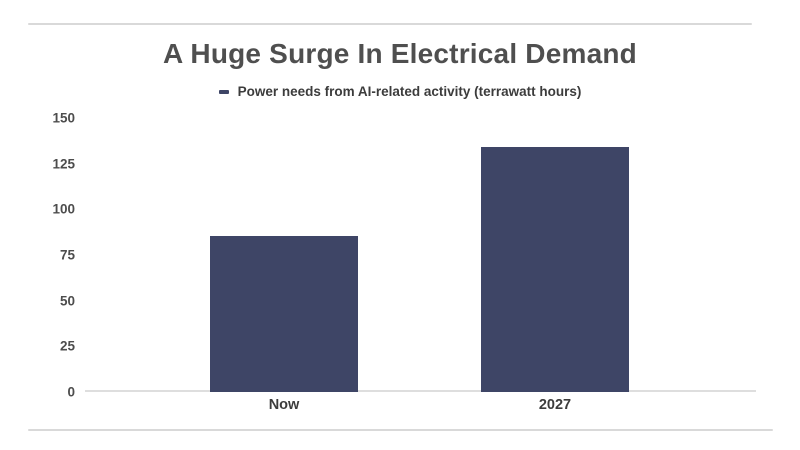 The image size is (800, 450). I want to click on x-axis: Now 2027, so click(420, 408).